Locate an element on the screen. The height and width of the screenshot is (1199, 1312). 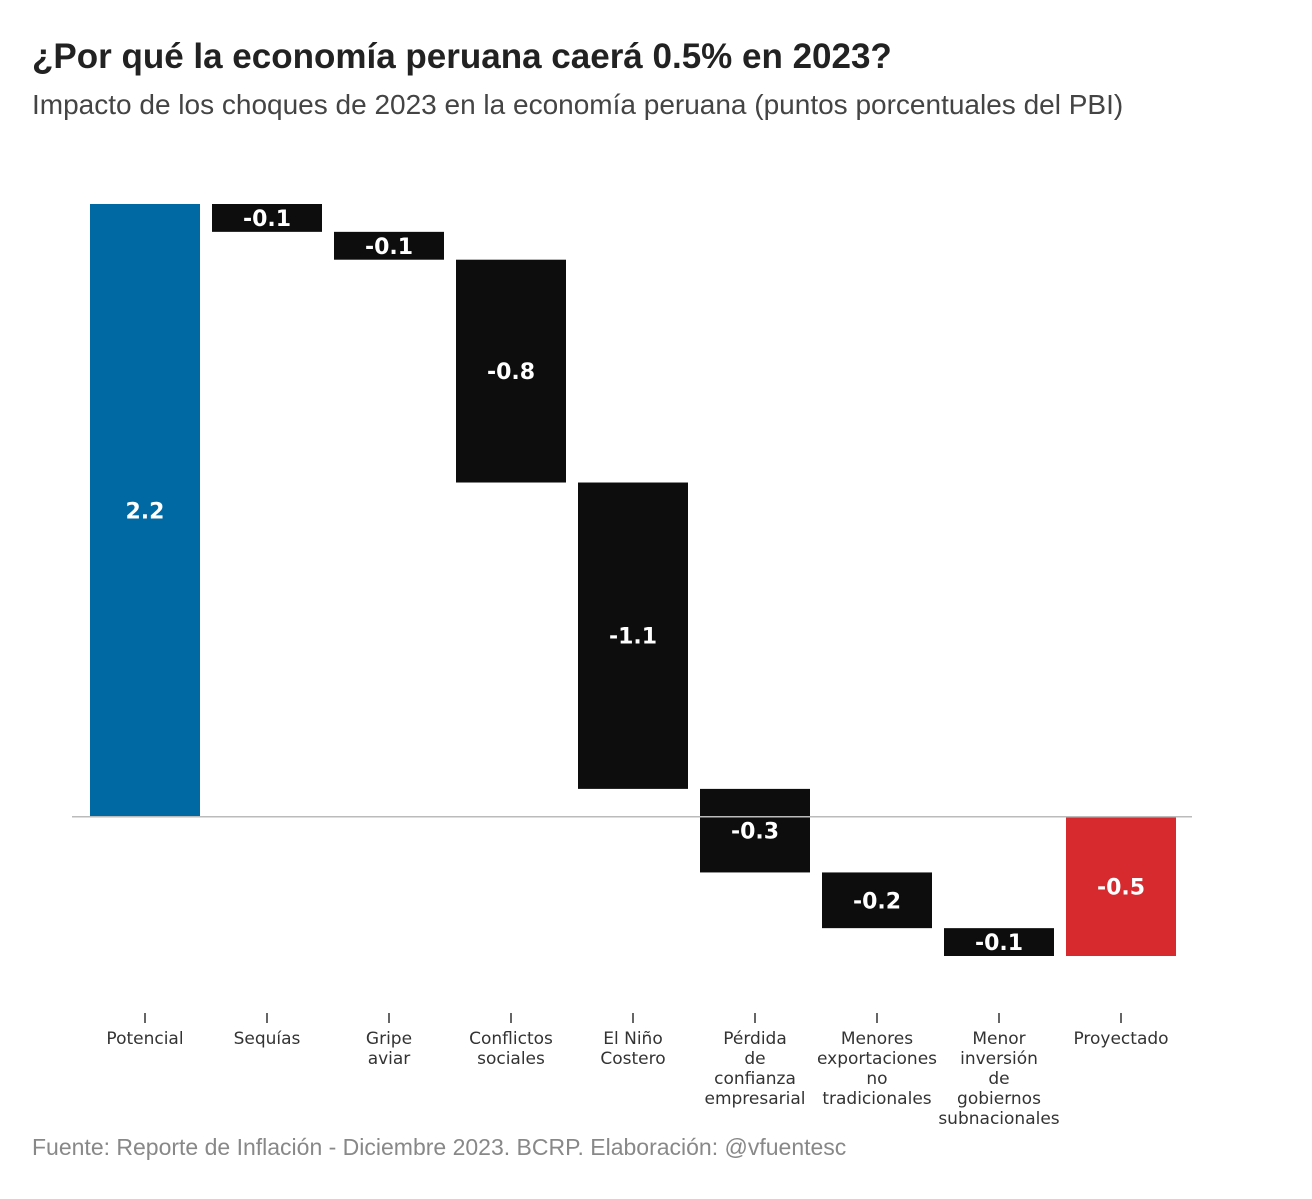
x-tick-label: Proyectado is located at coordinates (1120, 1039).